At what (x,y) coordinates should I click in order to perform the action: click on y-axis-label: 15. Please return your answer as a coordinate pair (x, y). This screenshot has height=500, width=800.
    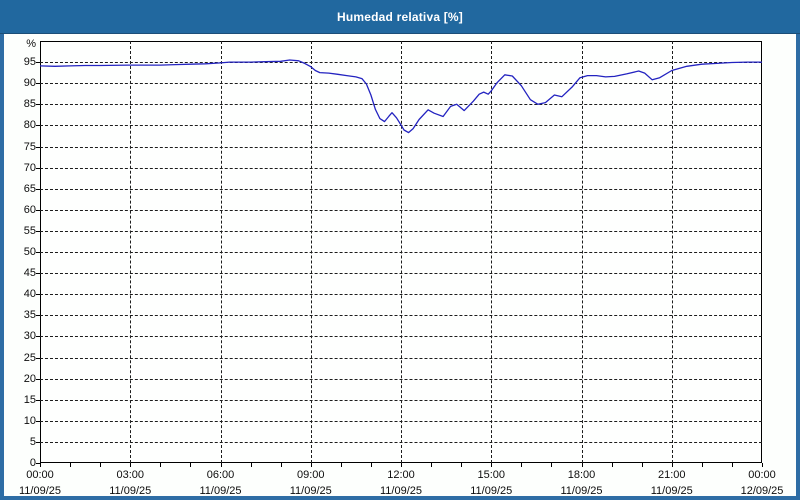
    Looking at the image, I should click on (29, 399).